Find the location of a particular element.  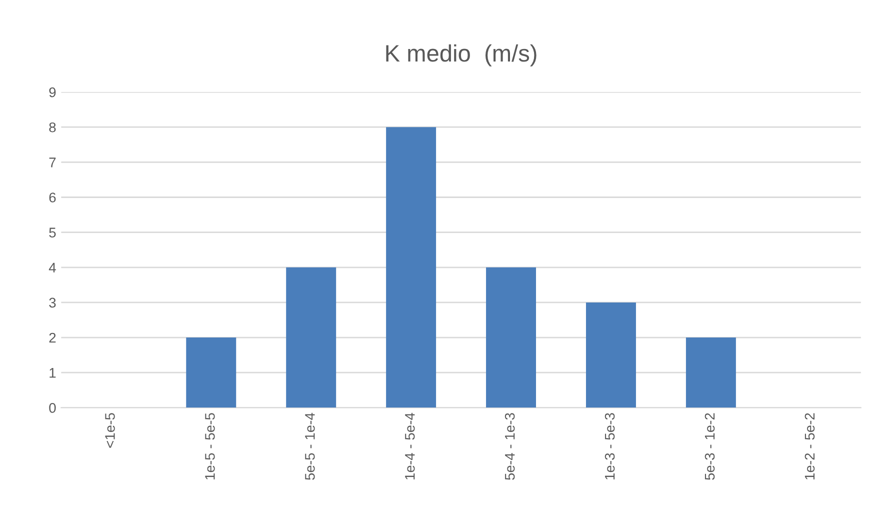

x-tick-label: 1e-5 - 5e-5 is located at coordinates (210, 446).